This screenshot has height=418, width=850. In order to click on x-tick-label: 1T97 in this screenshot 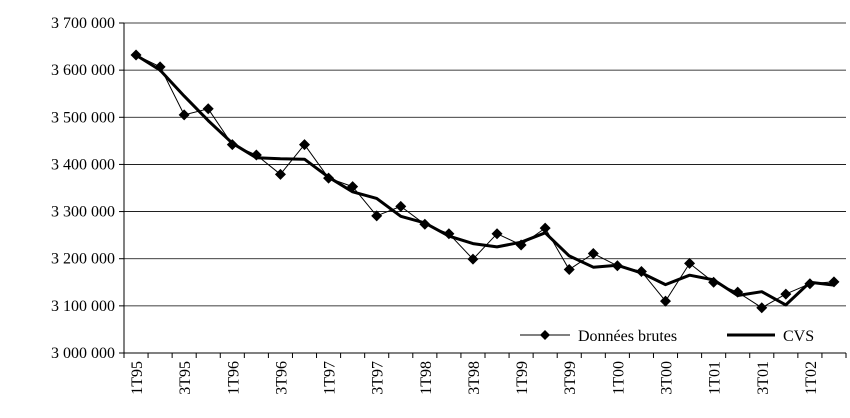, I will do `click(330, 378)`.